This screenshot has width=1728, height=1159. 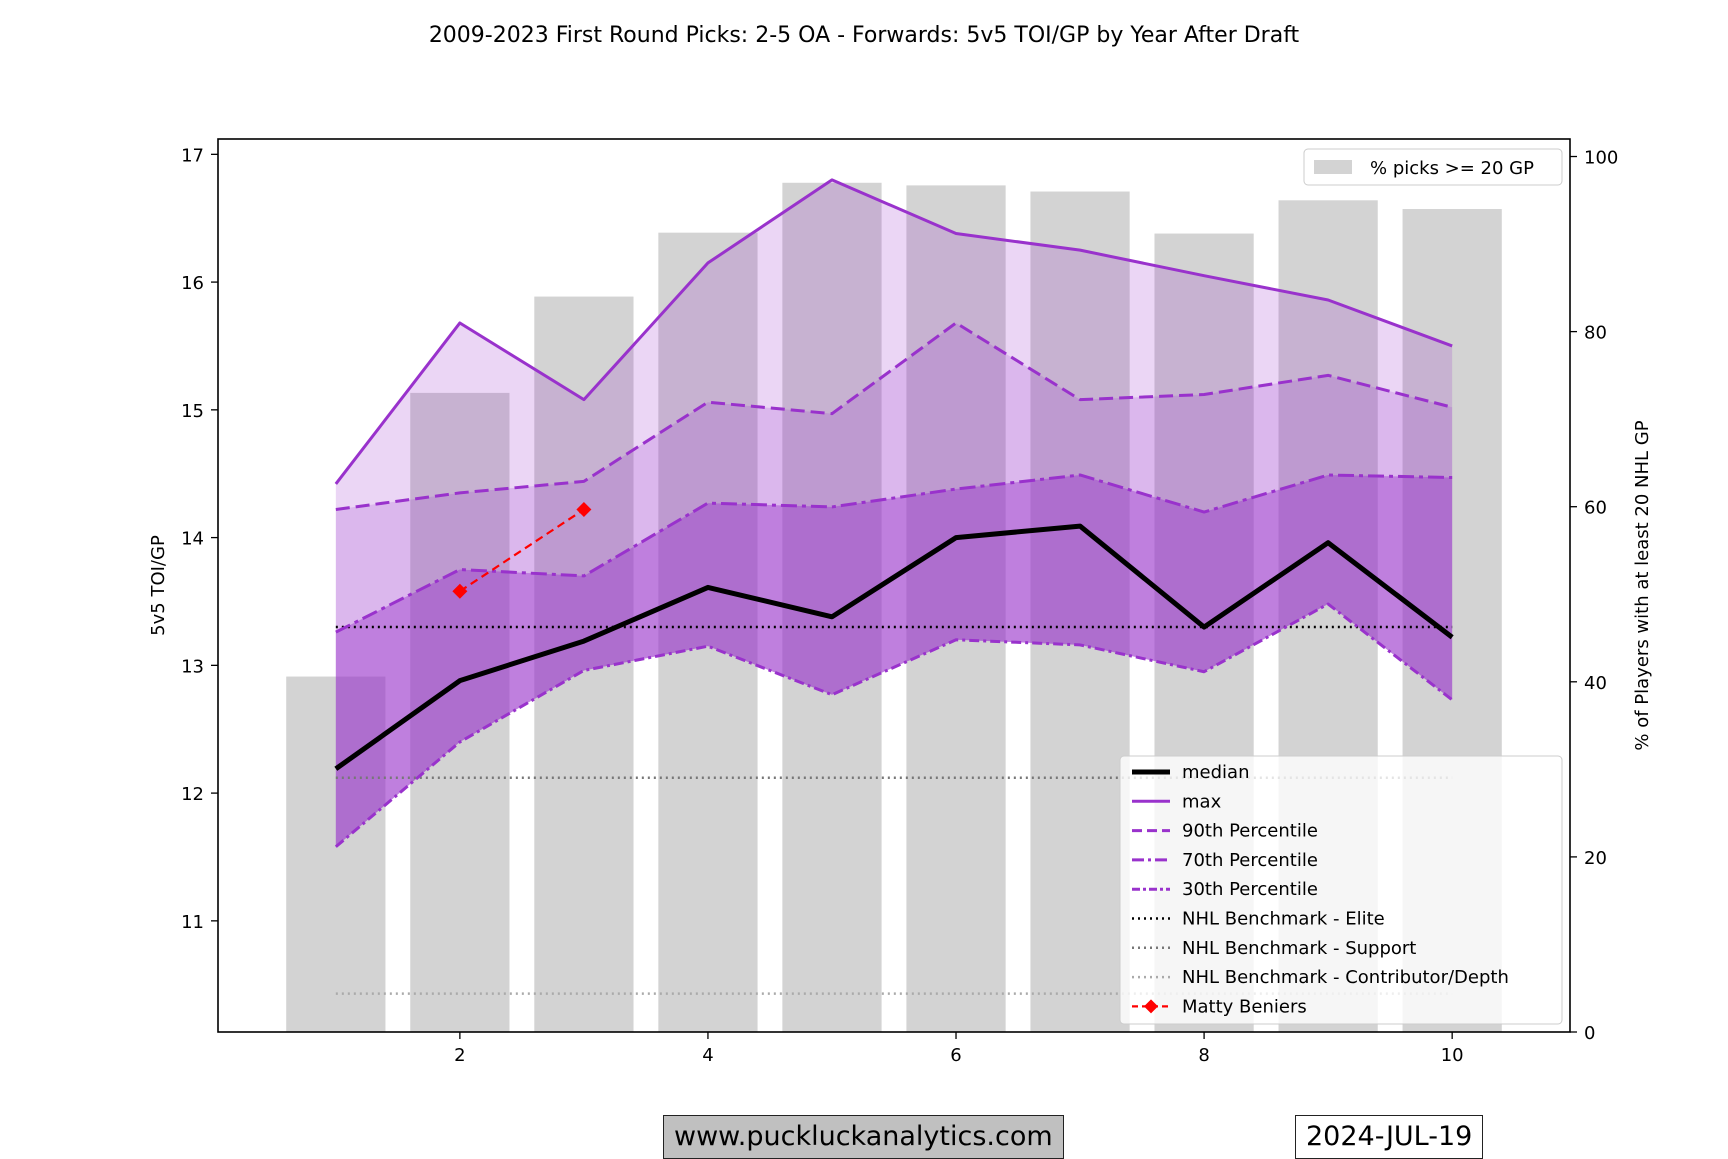 I want to click on website-label: www.puckluckanalytics.com, so click(x=863, y=1137).